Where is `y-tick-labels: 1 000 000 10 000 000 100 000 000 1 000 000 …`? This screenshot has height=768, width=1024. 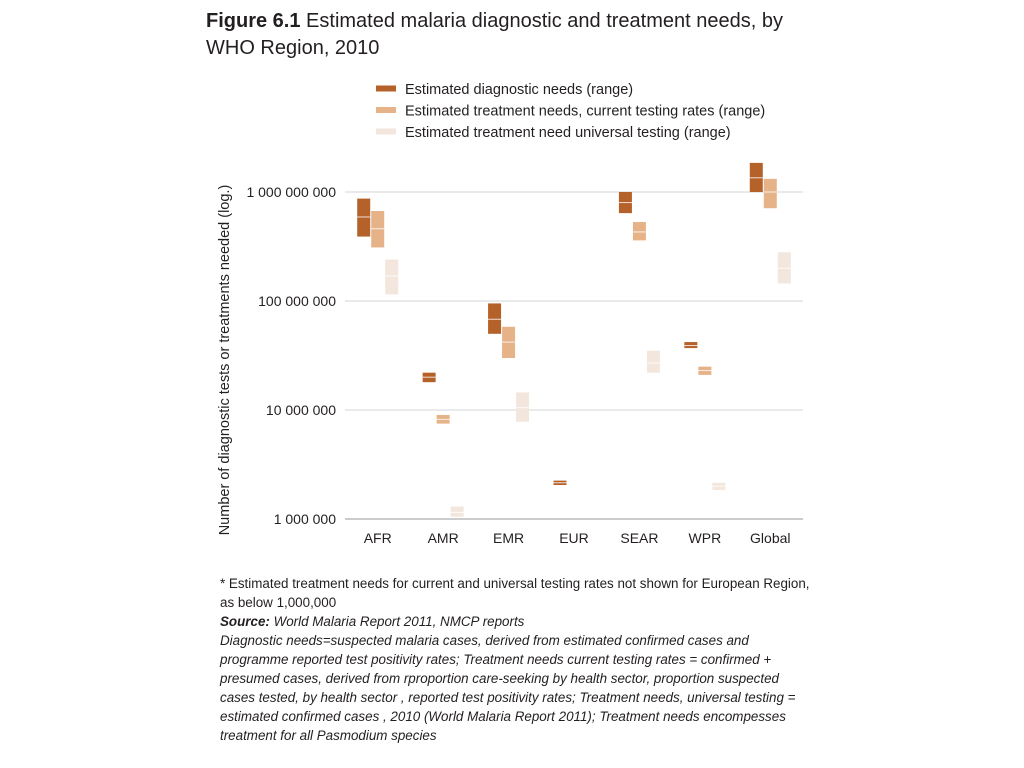 y-tick-labels: 1 000 000 10 000 000 100 000 000 1 000 000 … is located at coordinates (291, 355).